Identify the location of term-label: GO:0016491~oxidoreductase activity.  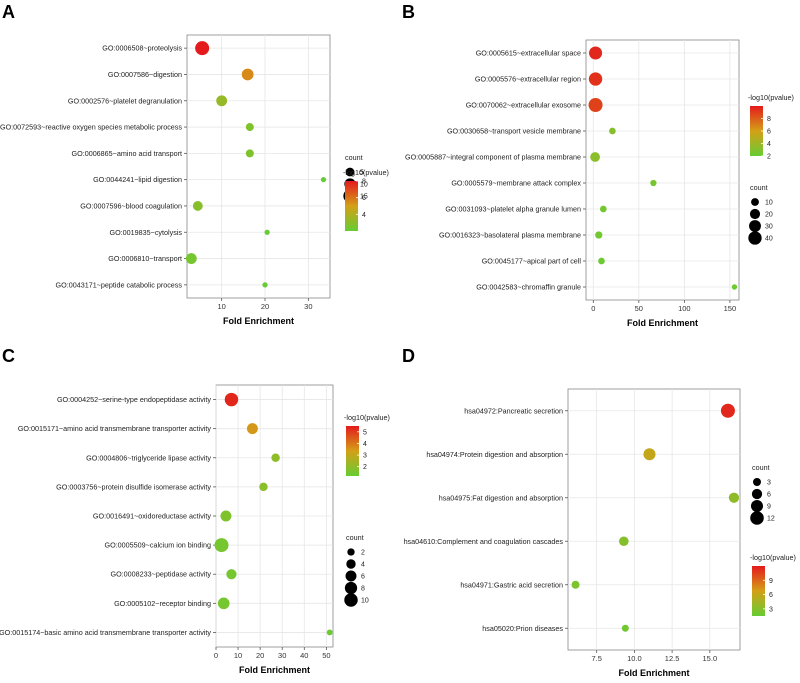
(152, 516).